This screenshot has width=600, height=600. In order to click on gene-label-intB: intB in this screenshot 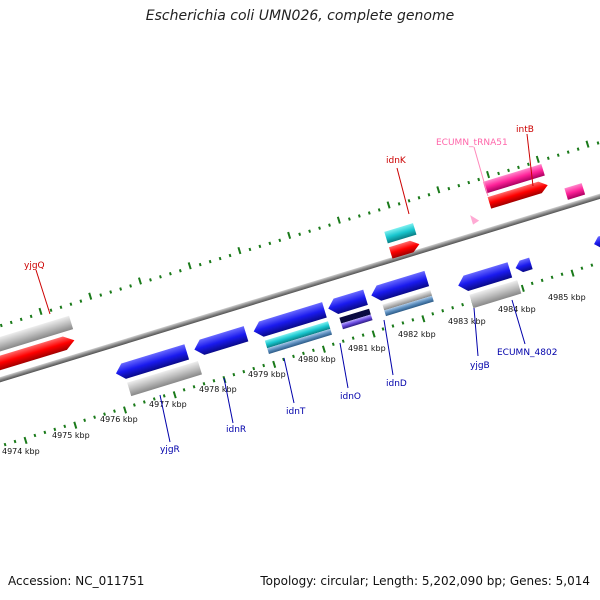, I will do `click(525, 130)`.